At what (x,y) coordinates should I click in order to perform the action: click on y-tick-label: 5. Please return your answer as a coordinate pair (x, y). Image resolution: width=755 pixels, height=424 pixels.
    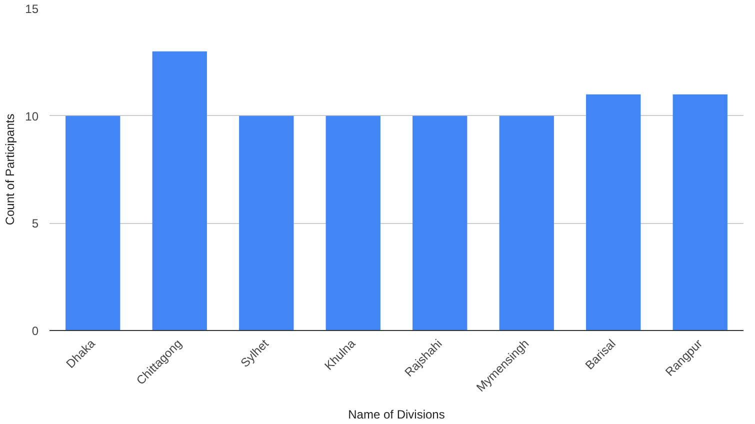
    Looking at the image, I should click on (35, 223).